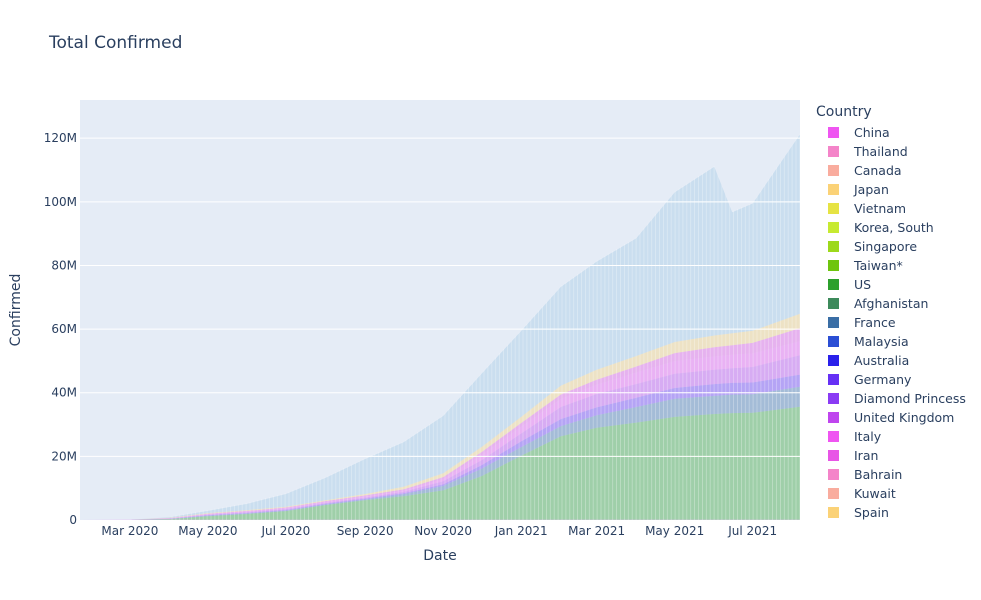 Image resolution: width=981 pixels, height=600 pixels. What do you see at coordinates (16, 310) in the screenshot?
I see `y-axis-label: Confirmed` at bounding box center [16, 310].